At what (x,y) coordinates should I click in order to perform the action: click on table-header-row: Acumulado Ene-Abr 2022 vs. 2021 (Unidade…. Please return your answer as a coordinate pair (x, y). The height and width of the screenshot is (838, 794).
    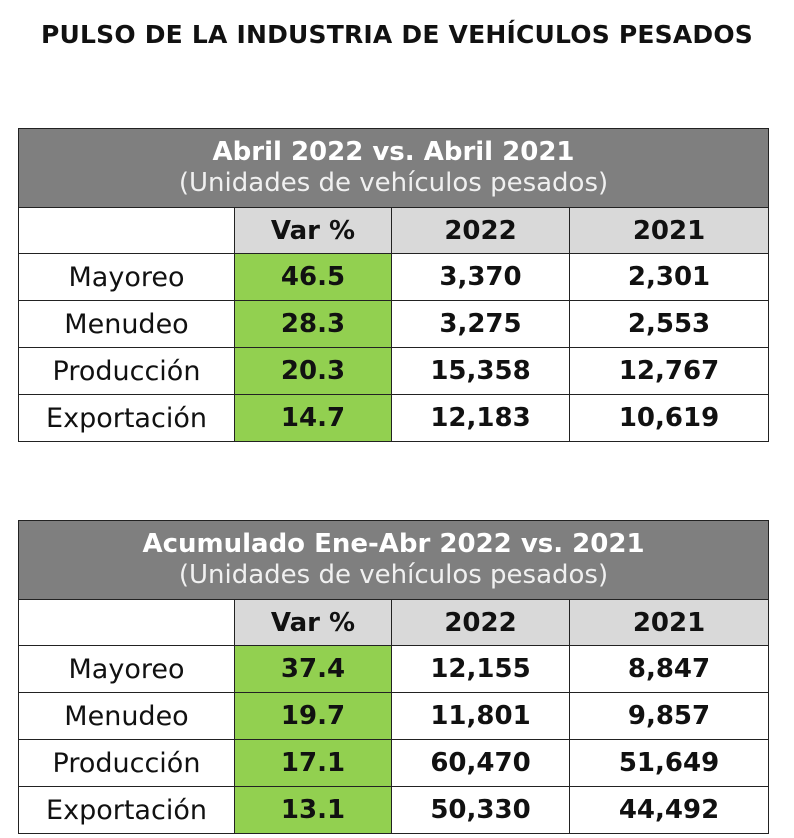
    Looking at the image, I should click on (393, 560).